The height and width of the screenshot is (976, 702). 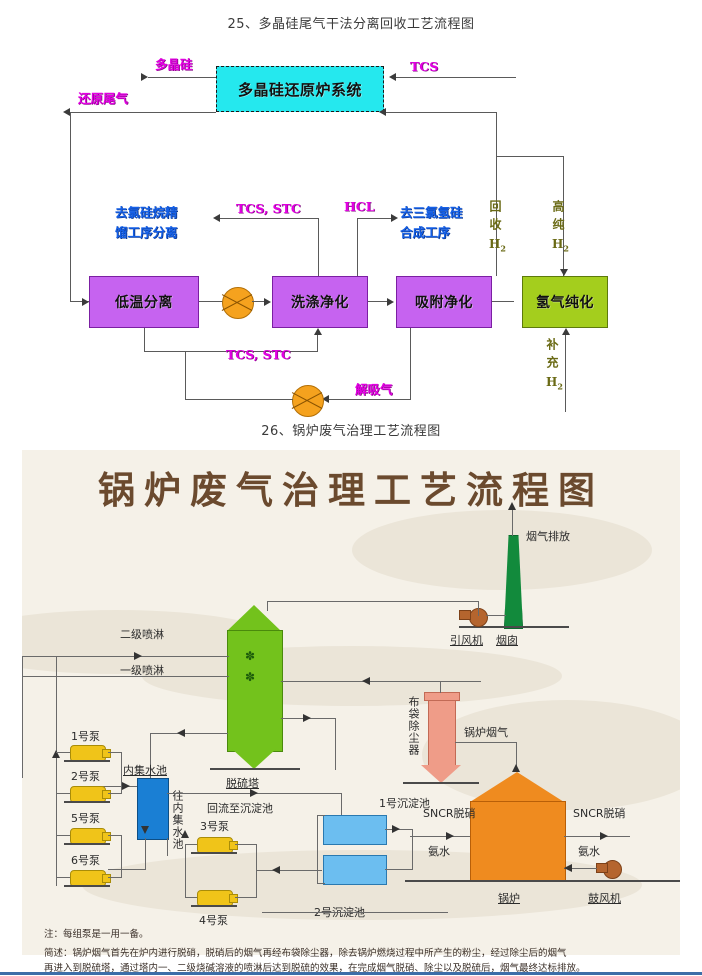 I want to click on section-title-26: 26、锅炉废气治理工艺流程图, so click(x=351, y=431).